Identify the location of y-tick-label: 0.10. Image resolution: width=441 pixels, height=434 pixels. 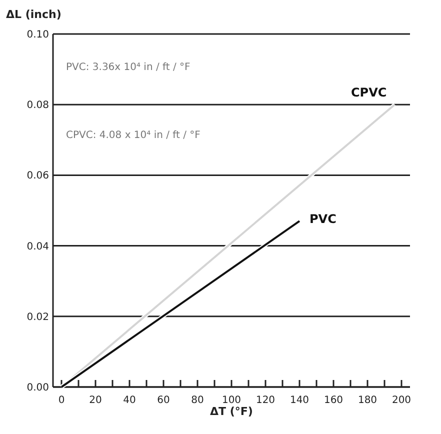
(37, 35).